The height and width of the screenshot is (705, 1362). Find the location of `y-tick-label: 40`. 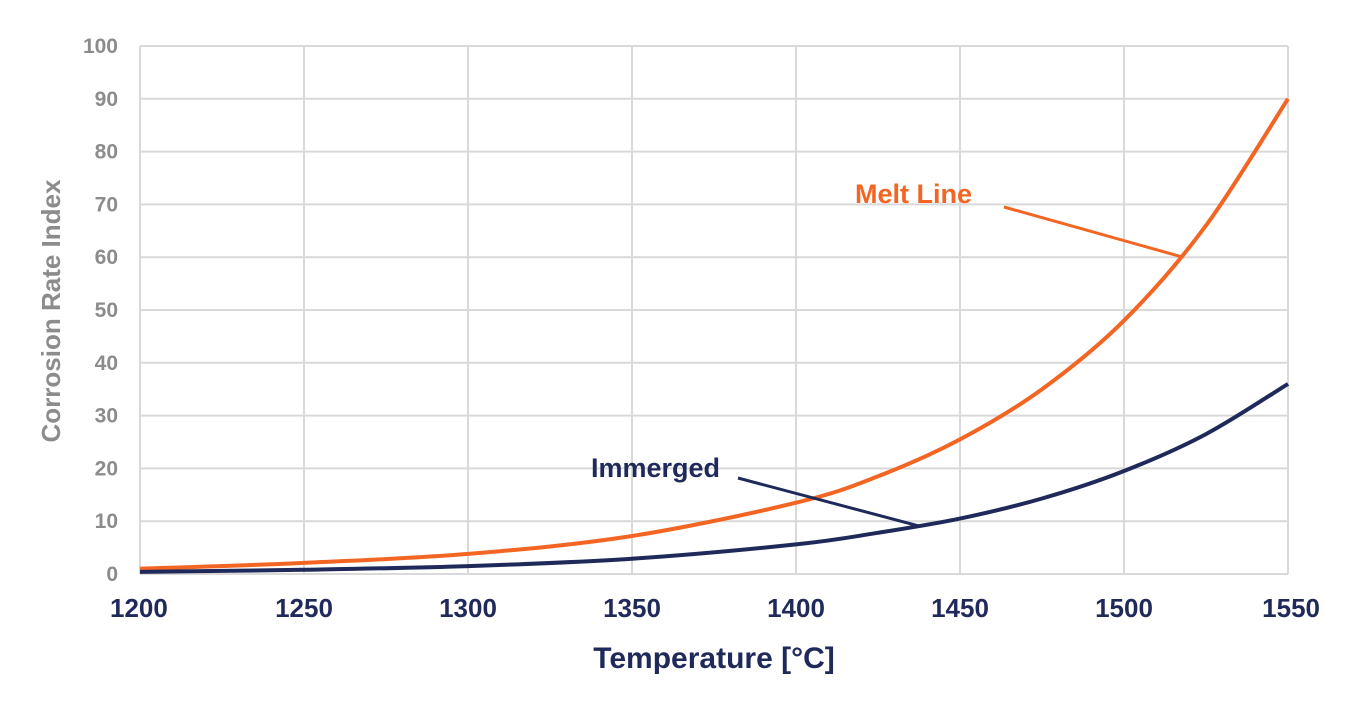

y-tick-label: 40 is located at coordinates (106, 363).